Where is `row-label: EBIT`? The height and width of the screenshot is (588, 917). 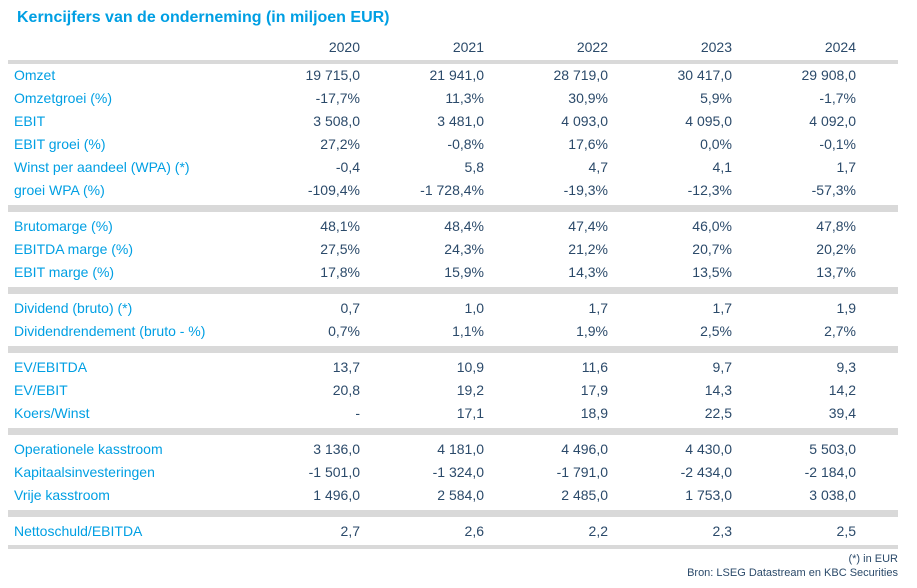
row-label: EBIT is located at coordinates (30, 121).